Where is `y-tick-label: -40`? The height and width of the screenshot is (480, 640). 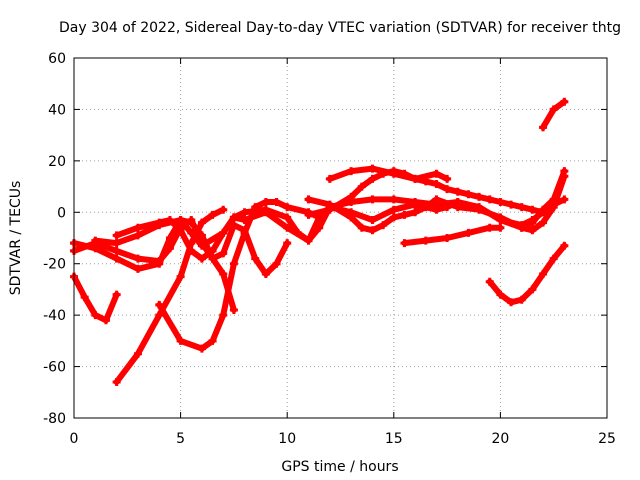
y-tick-label: -40 is located at coordinates (54, 316).